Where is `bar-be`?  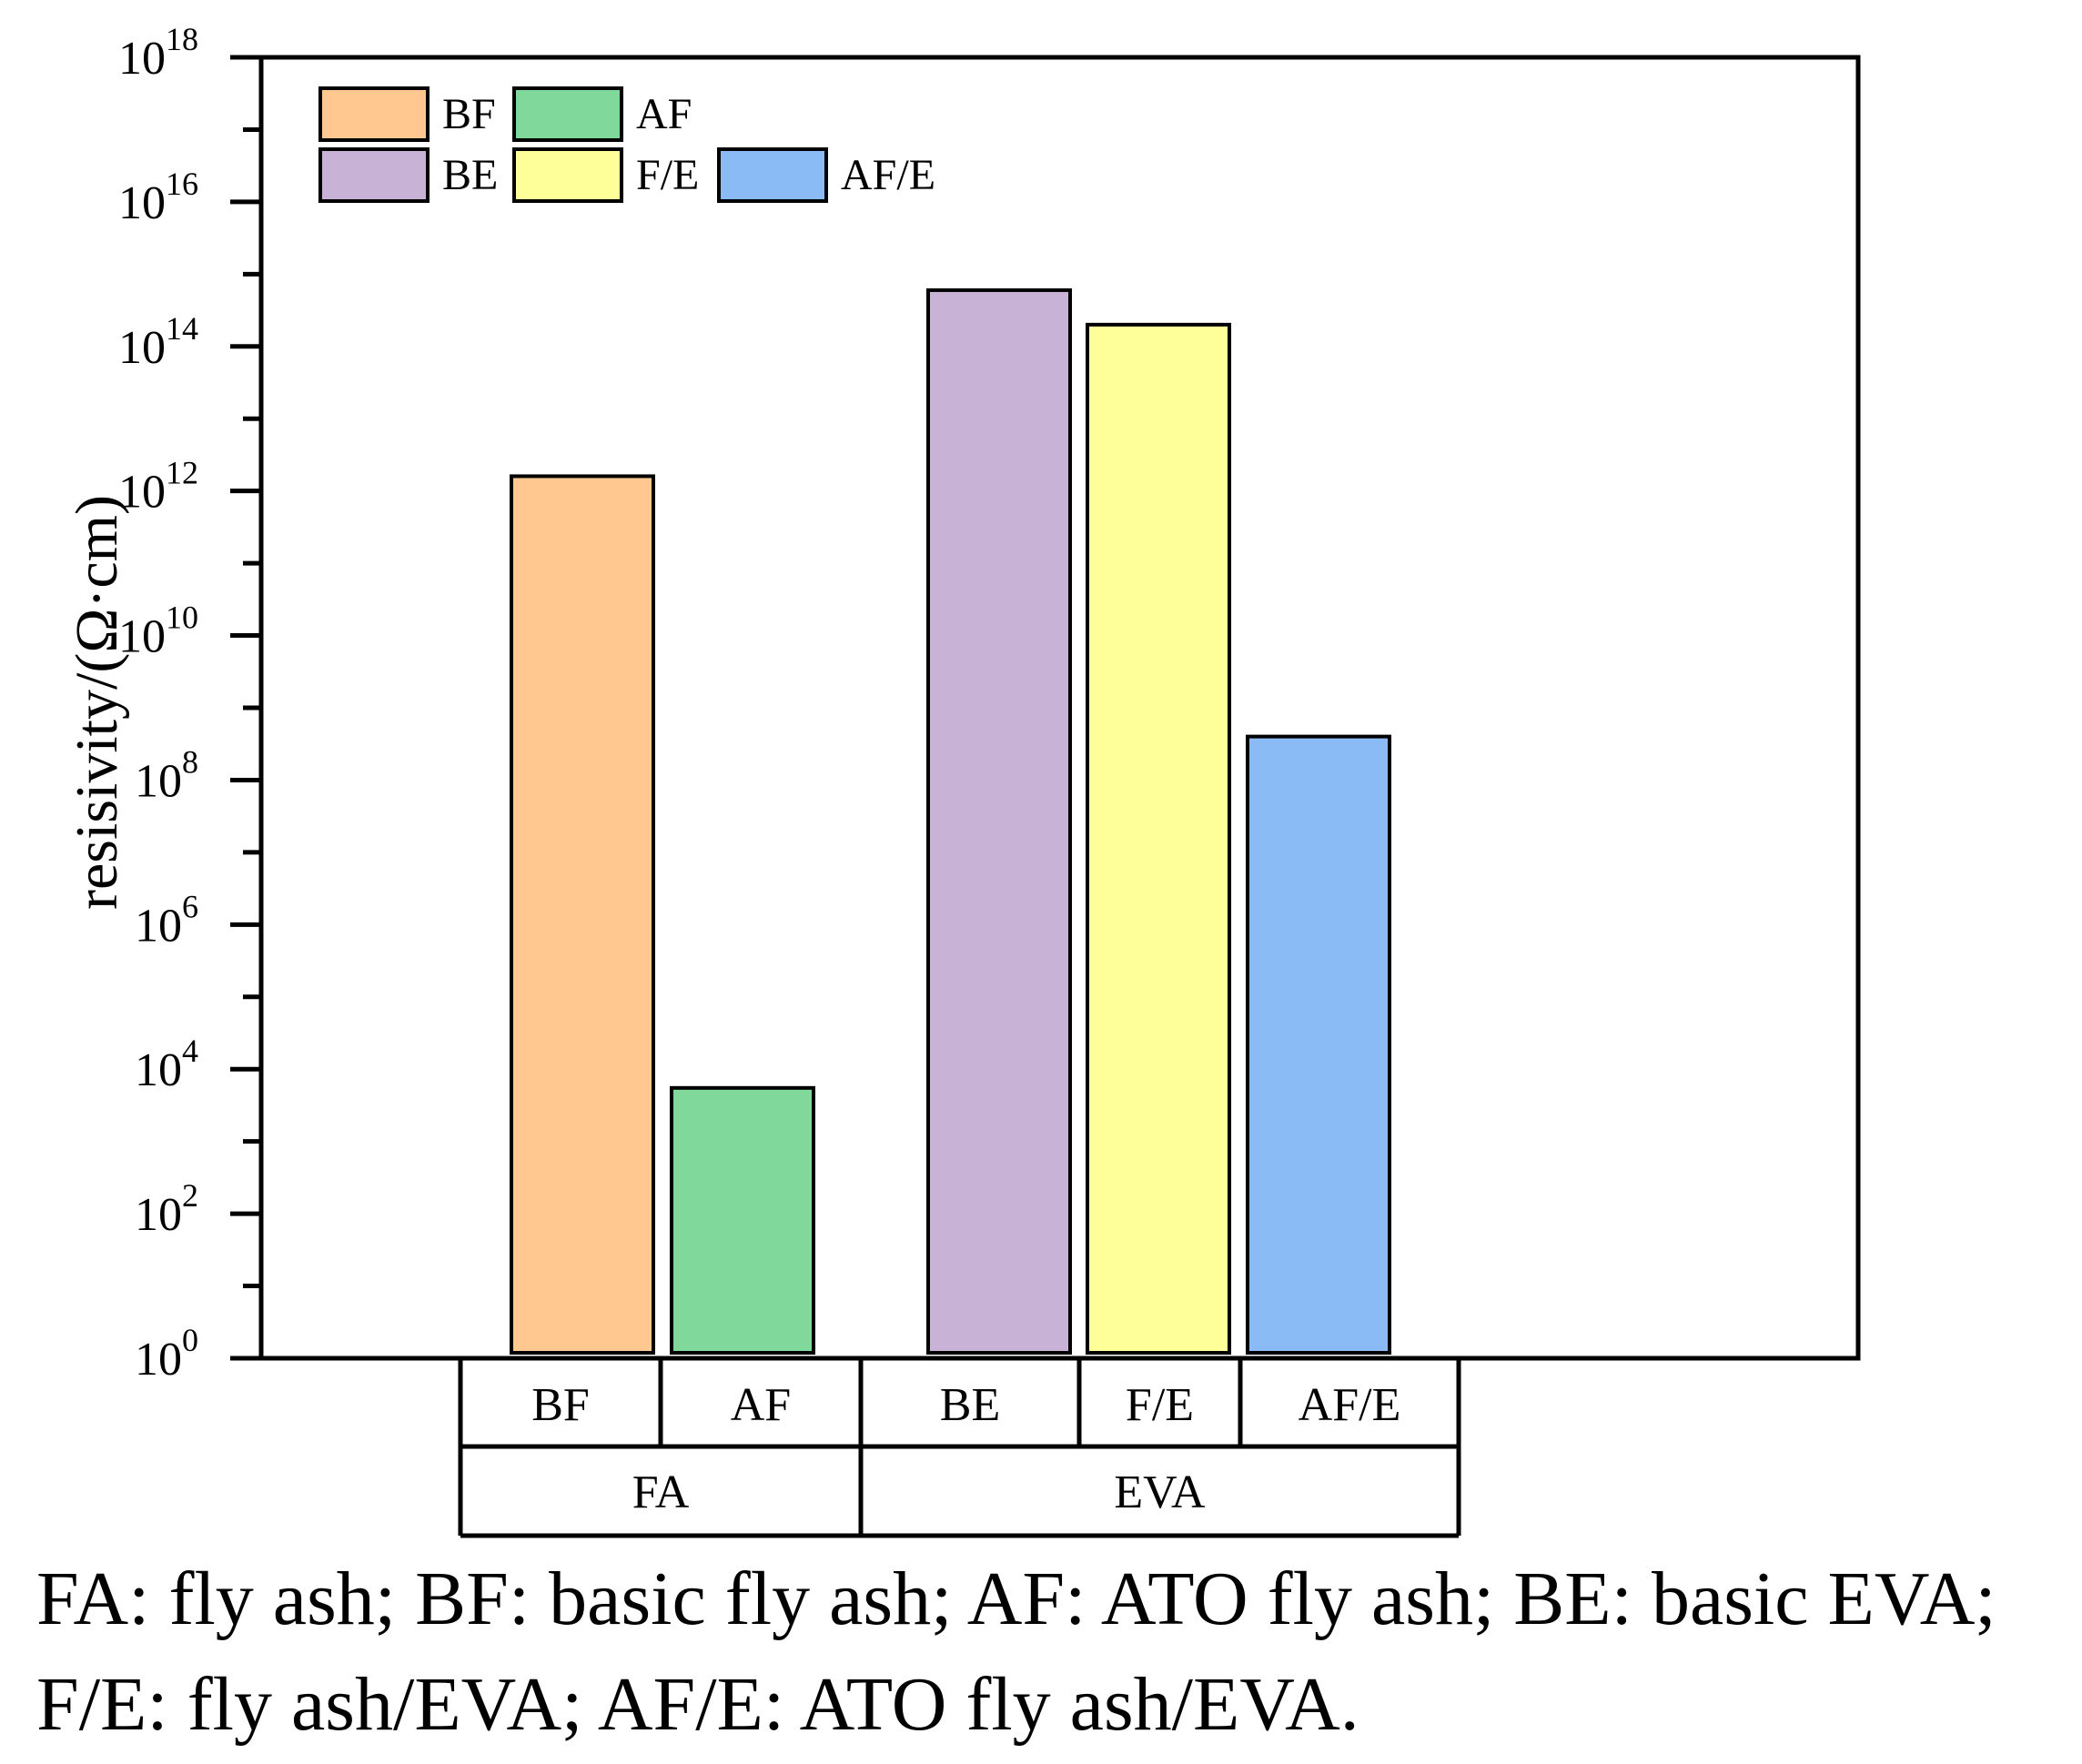
bar-be is located at coordinates (999, 821).